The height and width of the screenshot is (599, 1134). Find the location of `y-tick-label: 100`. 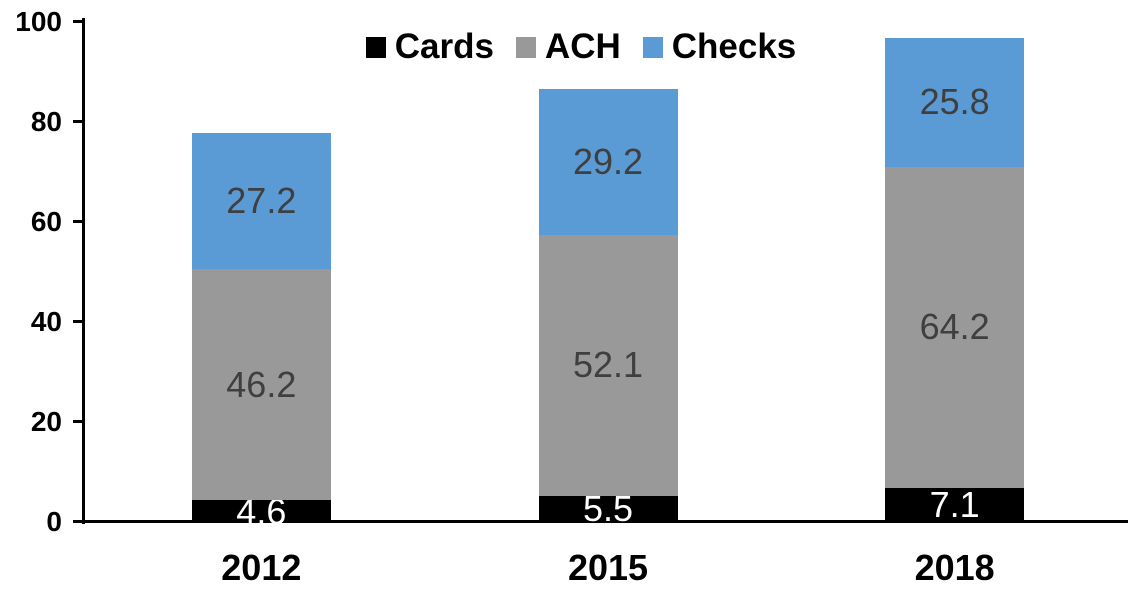

y-tick-label: 100 is located at coordinates (38, 21).